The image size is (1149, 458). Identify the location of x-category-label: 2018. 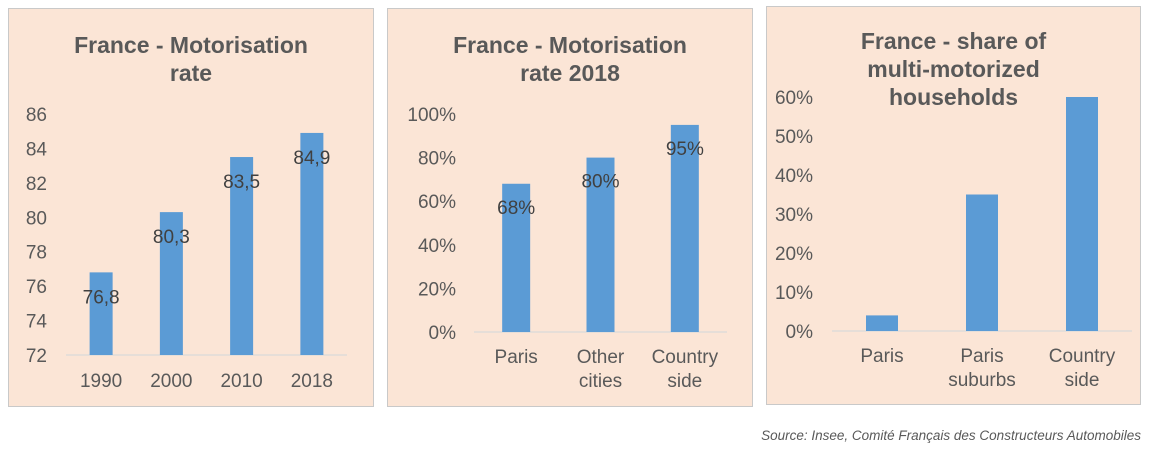
(312, 381).